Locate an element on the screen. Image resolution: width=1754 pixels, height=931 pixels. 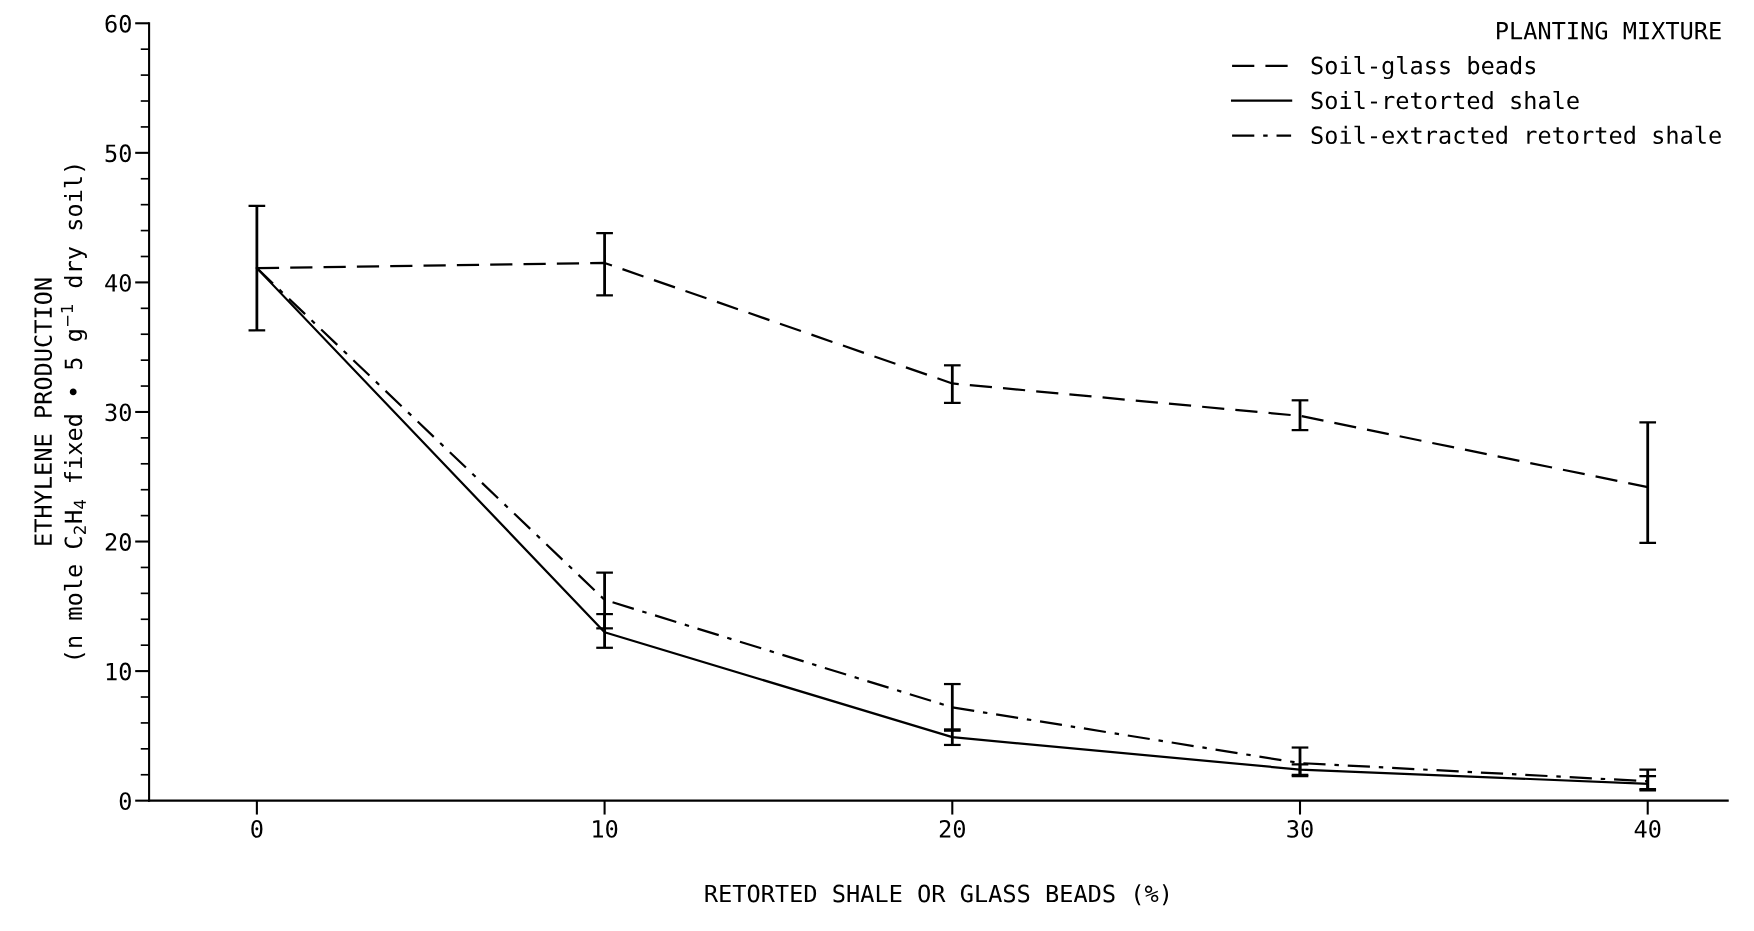
y-tick-label: 0 is located at coordinates (125, 801).